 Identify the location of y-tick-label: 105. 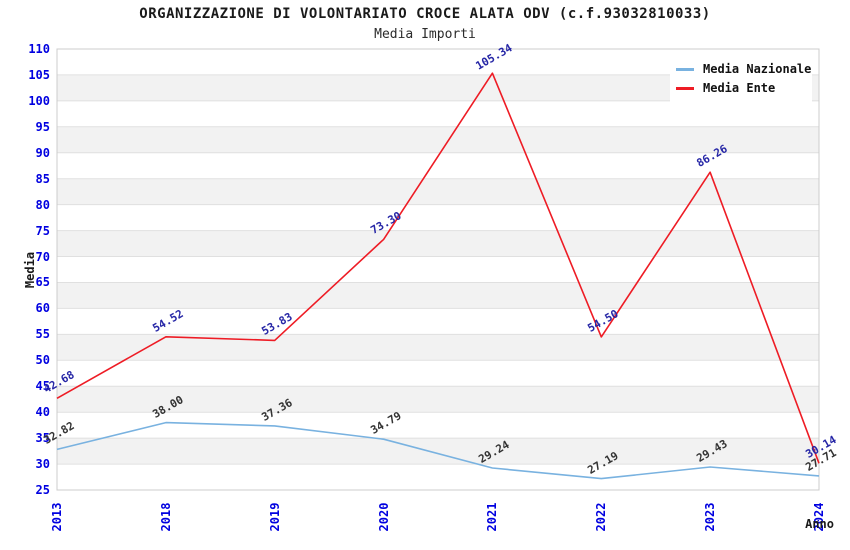
(39, 74).